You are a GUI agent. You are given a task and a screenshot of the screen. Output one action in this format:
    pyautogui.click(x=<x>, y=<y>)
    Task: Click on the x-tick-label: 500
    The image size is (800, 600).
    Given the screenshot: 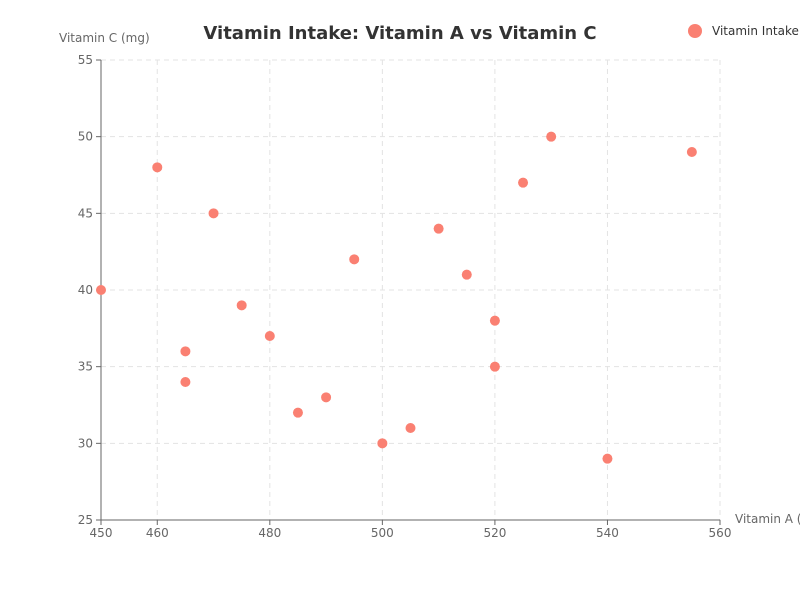 What is the action you would take?
    pyautogui.click(x=382, y=533)
    